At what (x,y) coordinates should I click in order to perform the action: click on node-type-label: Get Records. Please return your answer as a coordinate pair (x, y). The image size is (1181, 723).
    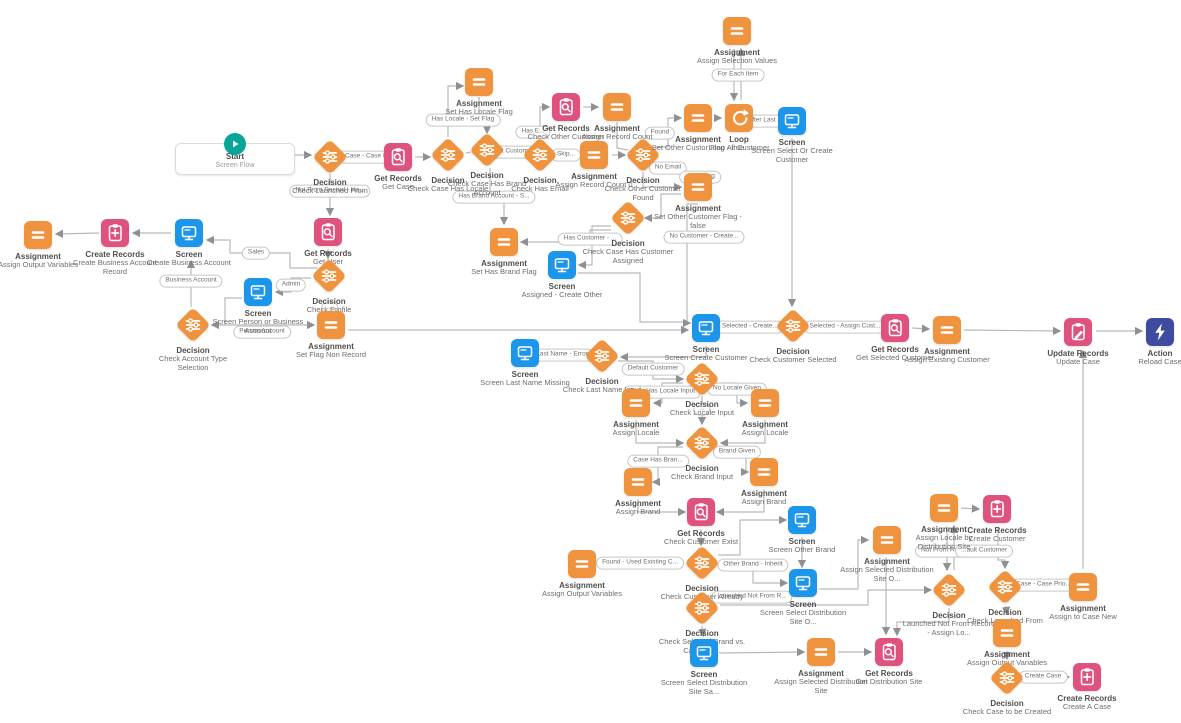
    Looking at the image, I should click on (701, 533).